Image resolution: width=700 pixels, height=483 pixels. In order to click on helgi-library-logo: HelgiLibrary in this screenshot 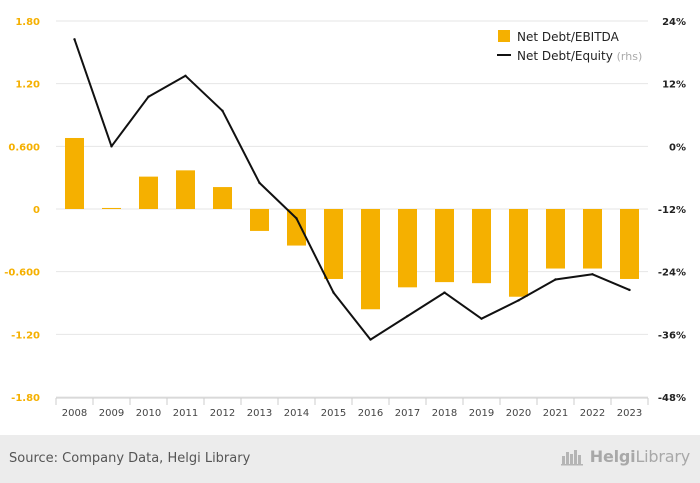, I will do `click(625, 456)`.